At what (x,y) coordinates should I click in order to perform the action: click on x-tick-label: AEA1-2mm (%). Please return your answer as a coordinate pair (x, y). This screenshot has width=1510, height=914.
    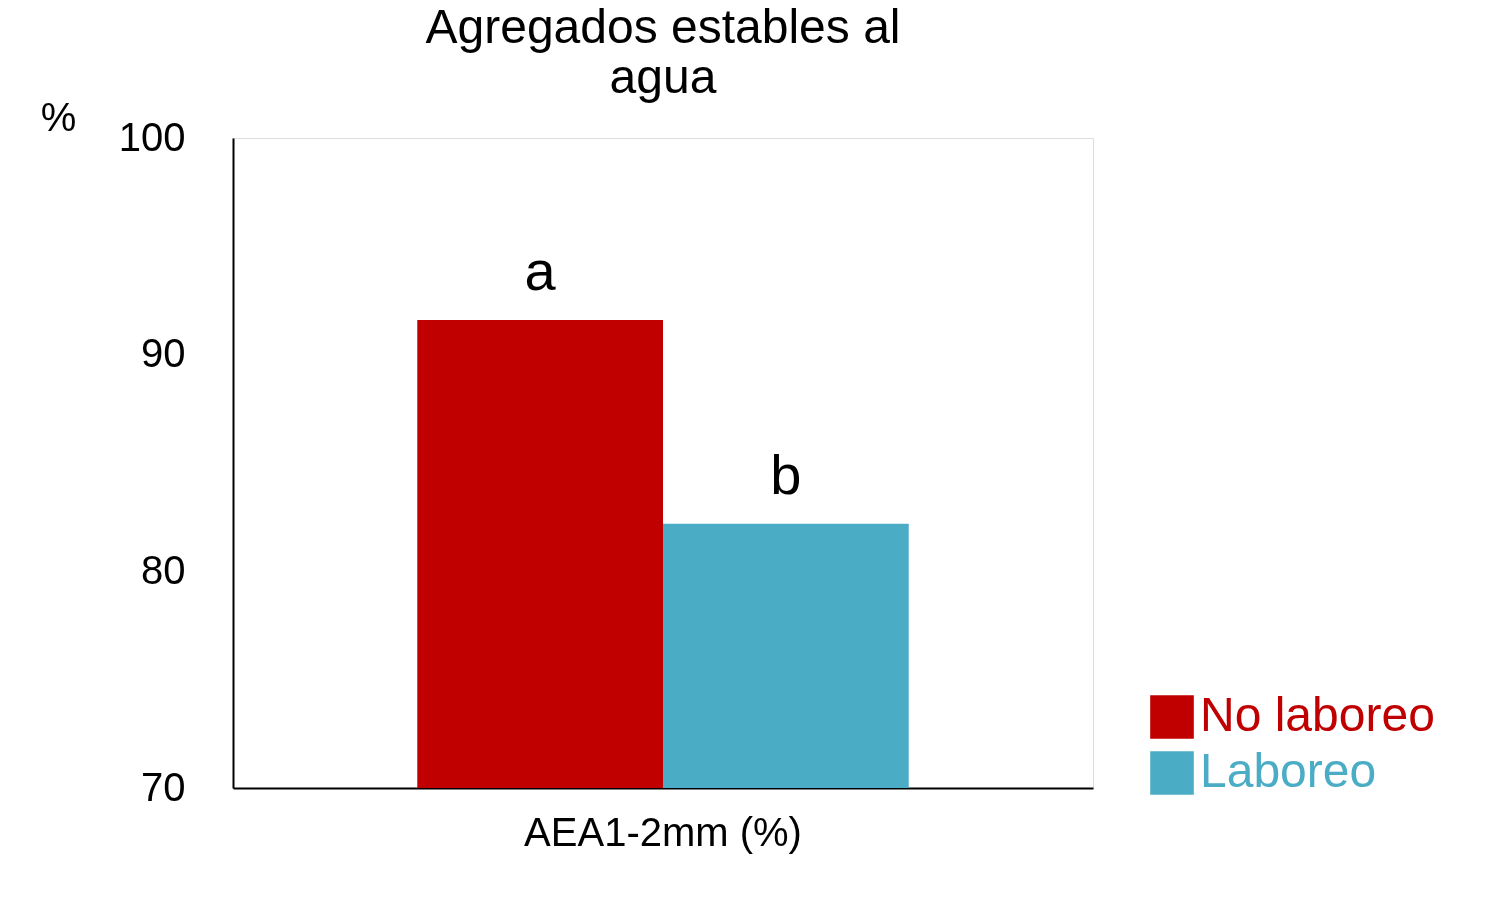
    Looking at the image, I should click on (663, 831).